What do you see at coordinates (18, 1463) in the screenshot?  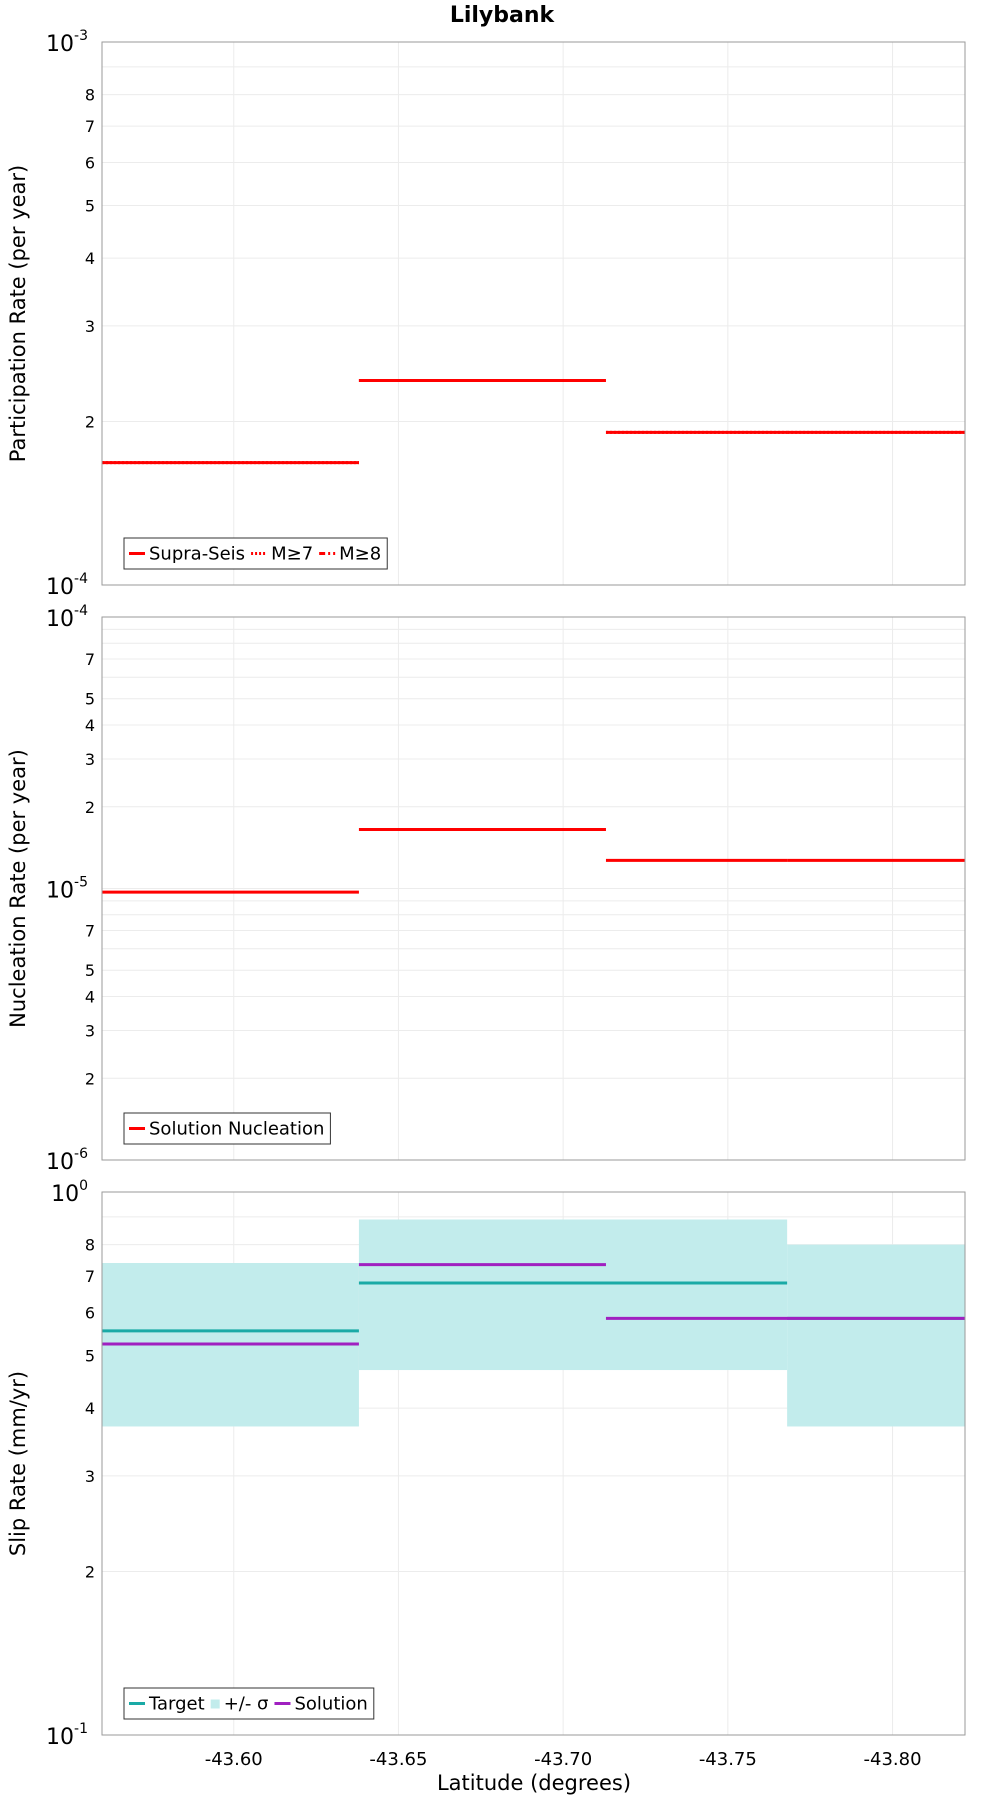 I see `y-axis-label: Slip Rate (mm/yr)` at bounding box center [18, 1463].